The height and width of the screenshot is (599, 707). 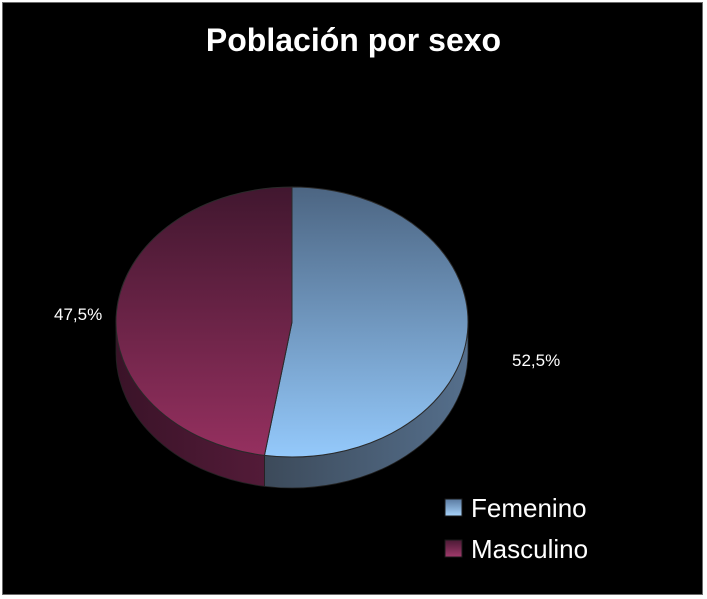 I want to click on legend-label-masculino: Masculino, so click(x=529, y=549).